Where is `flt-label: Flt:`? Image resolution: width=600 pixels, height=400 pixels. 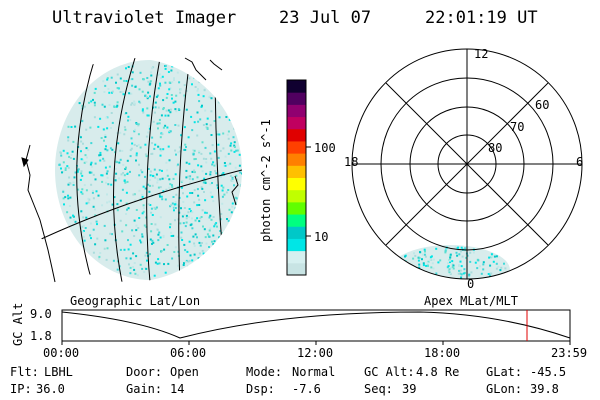
flt-label: Flt: is located at coordinates (24, 372).